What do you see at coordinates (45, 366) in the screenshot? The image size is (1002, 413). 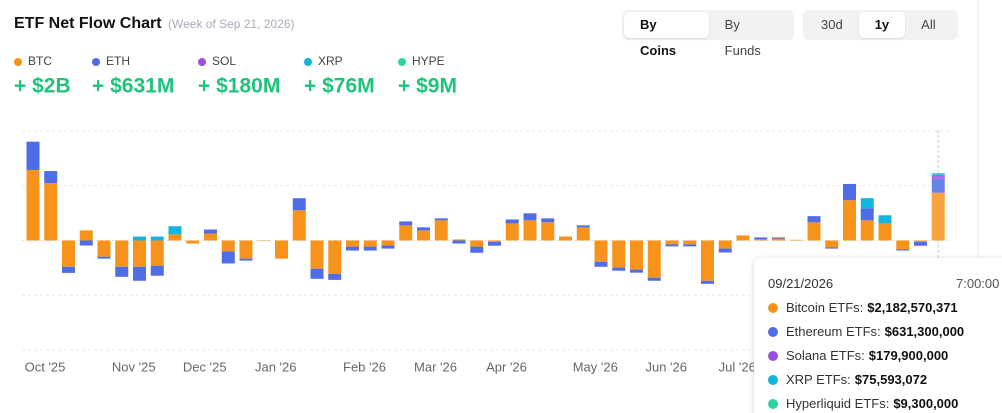 I see `x-tick-label: Oct '25` at bounding box center [45, 366].